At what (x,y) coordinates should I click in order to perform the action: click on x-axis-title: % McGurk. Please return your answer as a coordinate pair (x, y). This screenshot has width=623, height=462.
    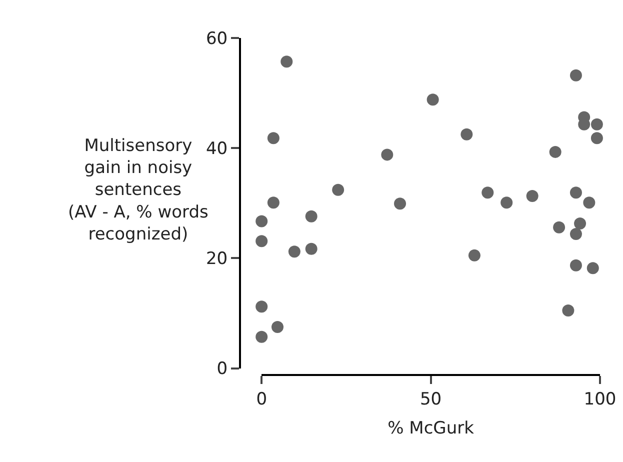
    Looking at the image, I should click on (431, 428).